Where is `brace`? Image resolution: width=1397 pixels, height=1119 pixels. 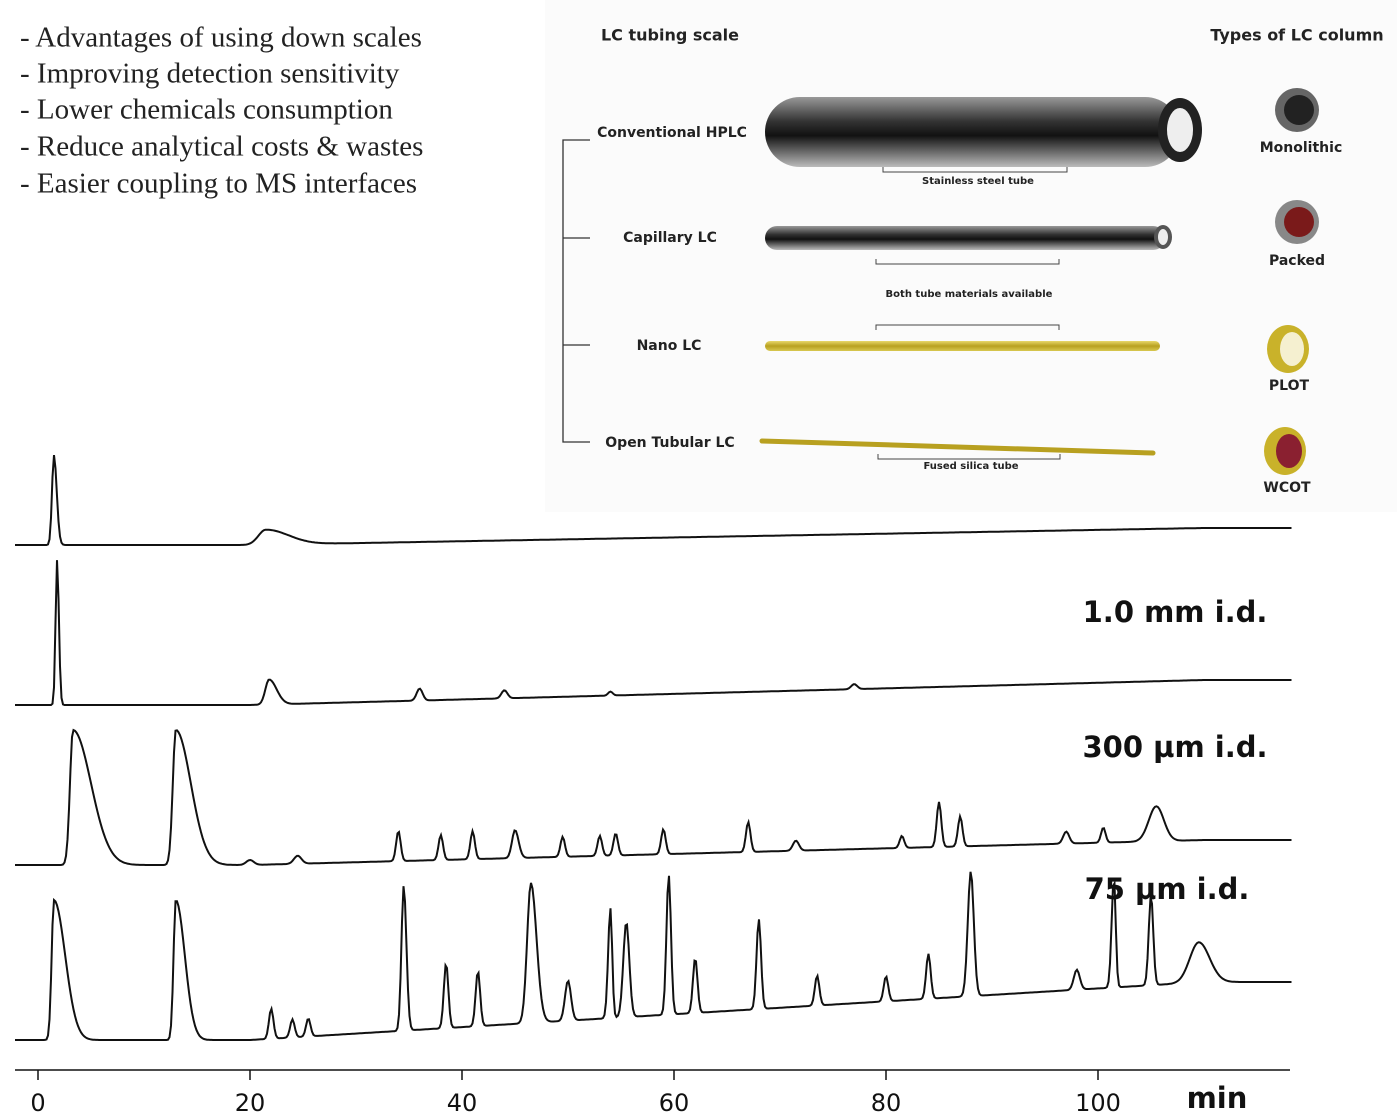
brace is located at coordinates (971, 313).